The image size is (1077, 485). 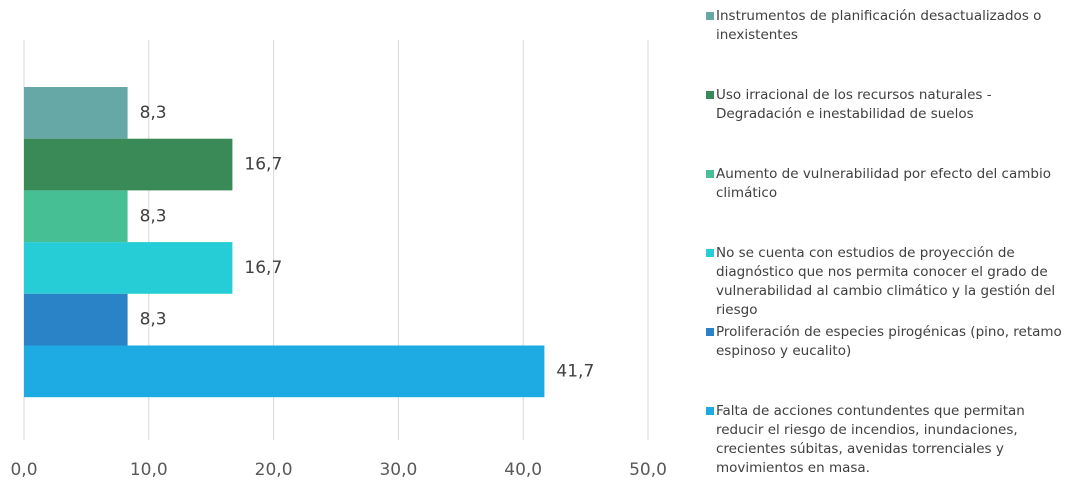 What do you see at coordinates (149, 470) in the screenshot?
I see `x-tick-label: 10,0` at bounding box center [149, 470].